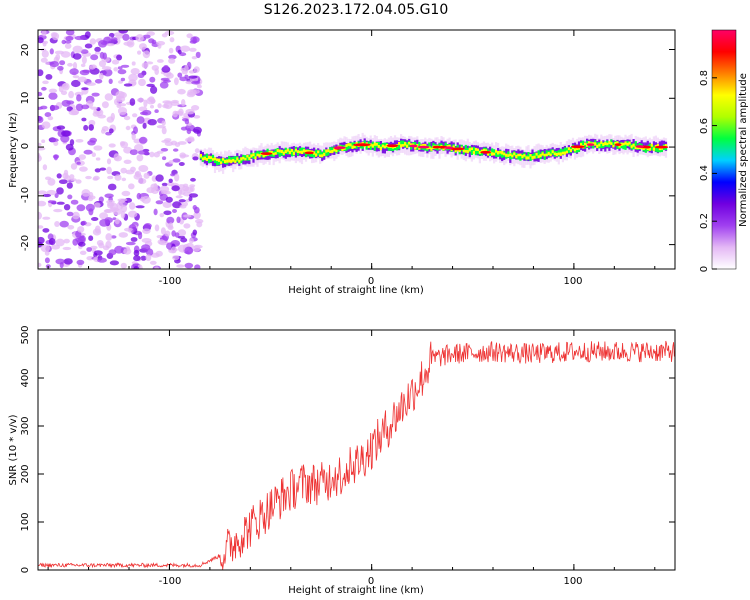  What do you see at coordinates (434, 153) in the screenshot?
I see `heatmap-ridge` at bounding box center [434, 153].